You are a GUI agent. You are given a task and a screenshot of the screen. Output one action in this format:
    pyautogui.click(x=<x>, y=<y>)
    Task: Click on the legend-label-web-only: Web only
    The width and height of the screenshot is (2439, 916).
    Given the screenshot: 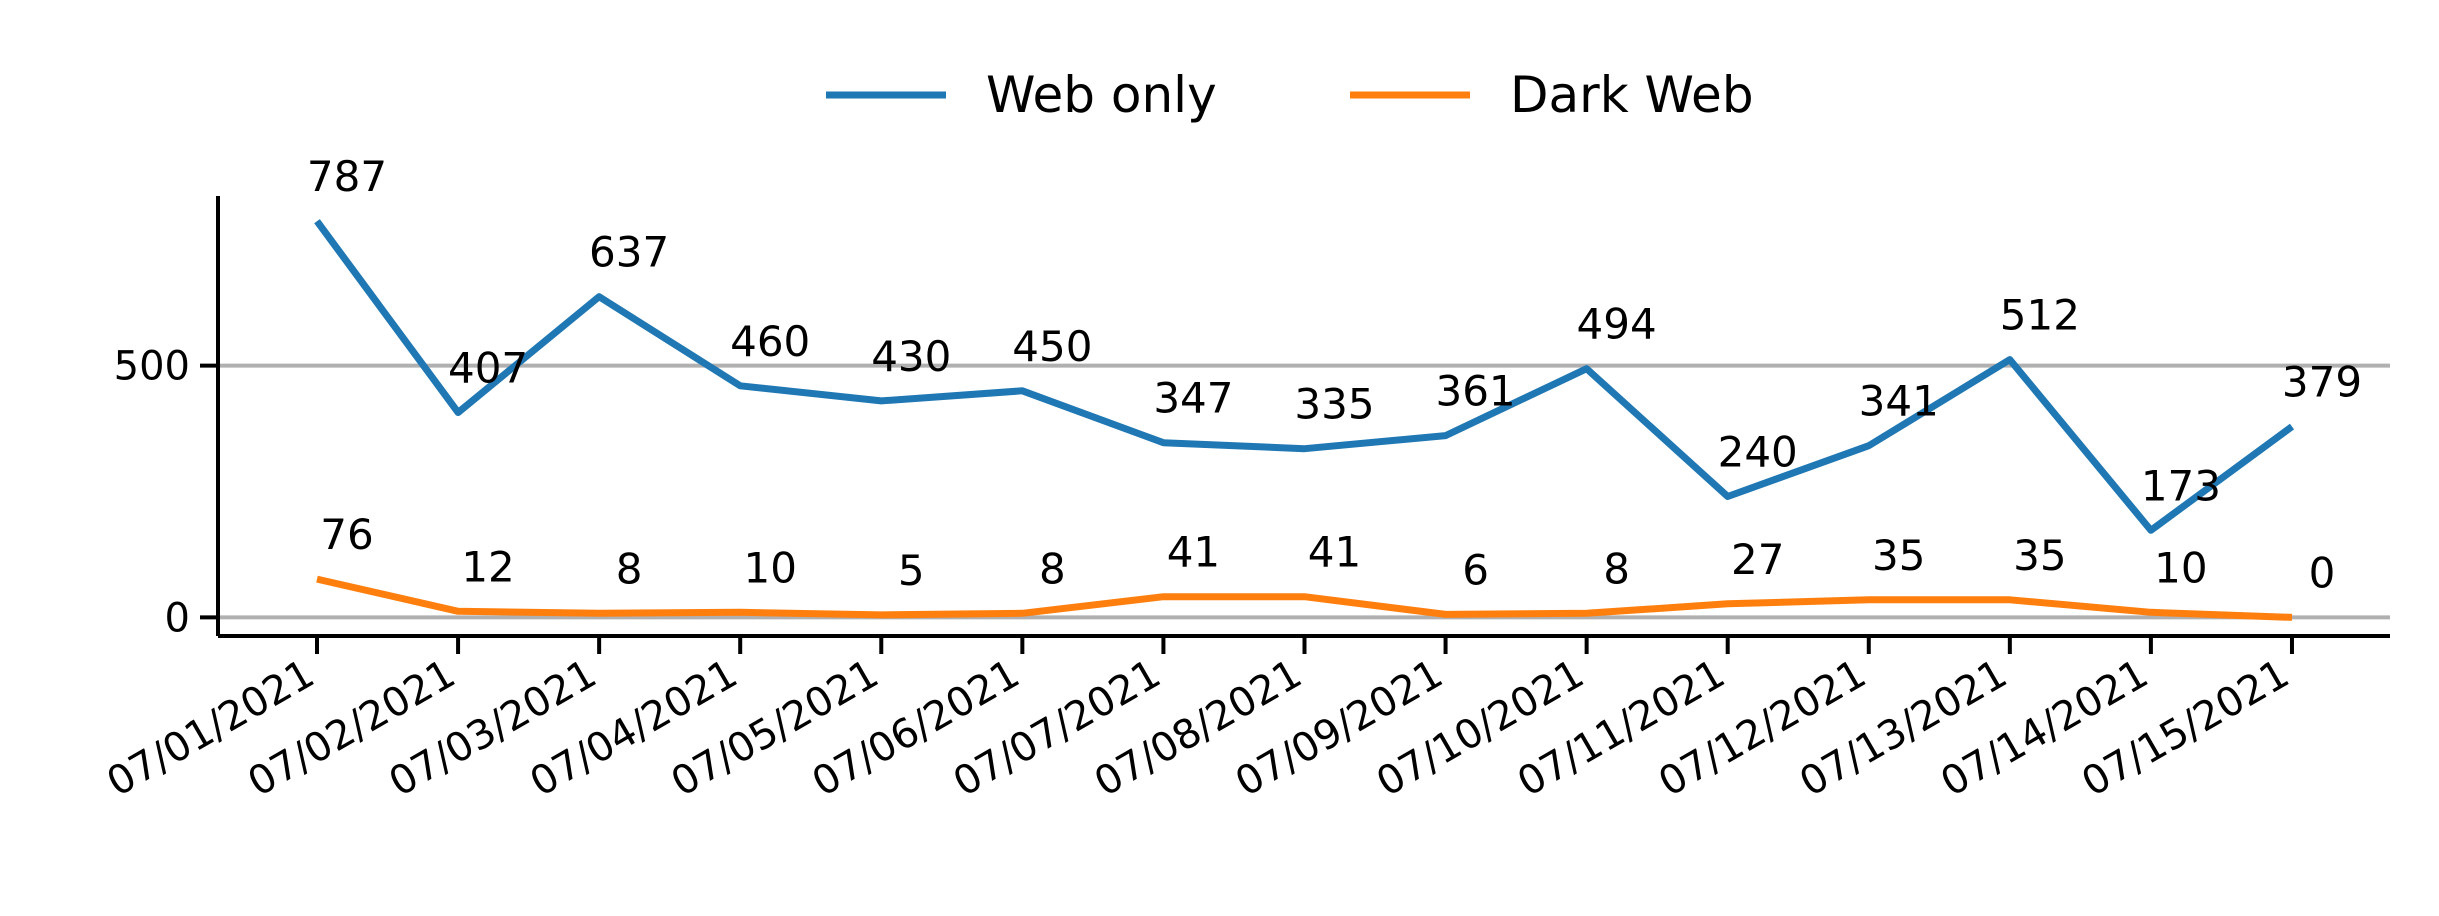 What is the action you would take?
    pyautogui.click(x=1101, y=95)
    